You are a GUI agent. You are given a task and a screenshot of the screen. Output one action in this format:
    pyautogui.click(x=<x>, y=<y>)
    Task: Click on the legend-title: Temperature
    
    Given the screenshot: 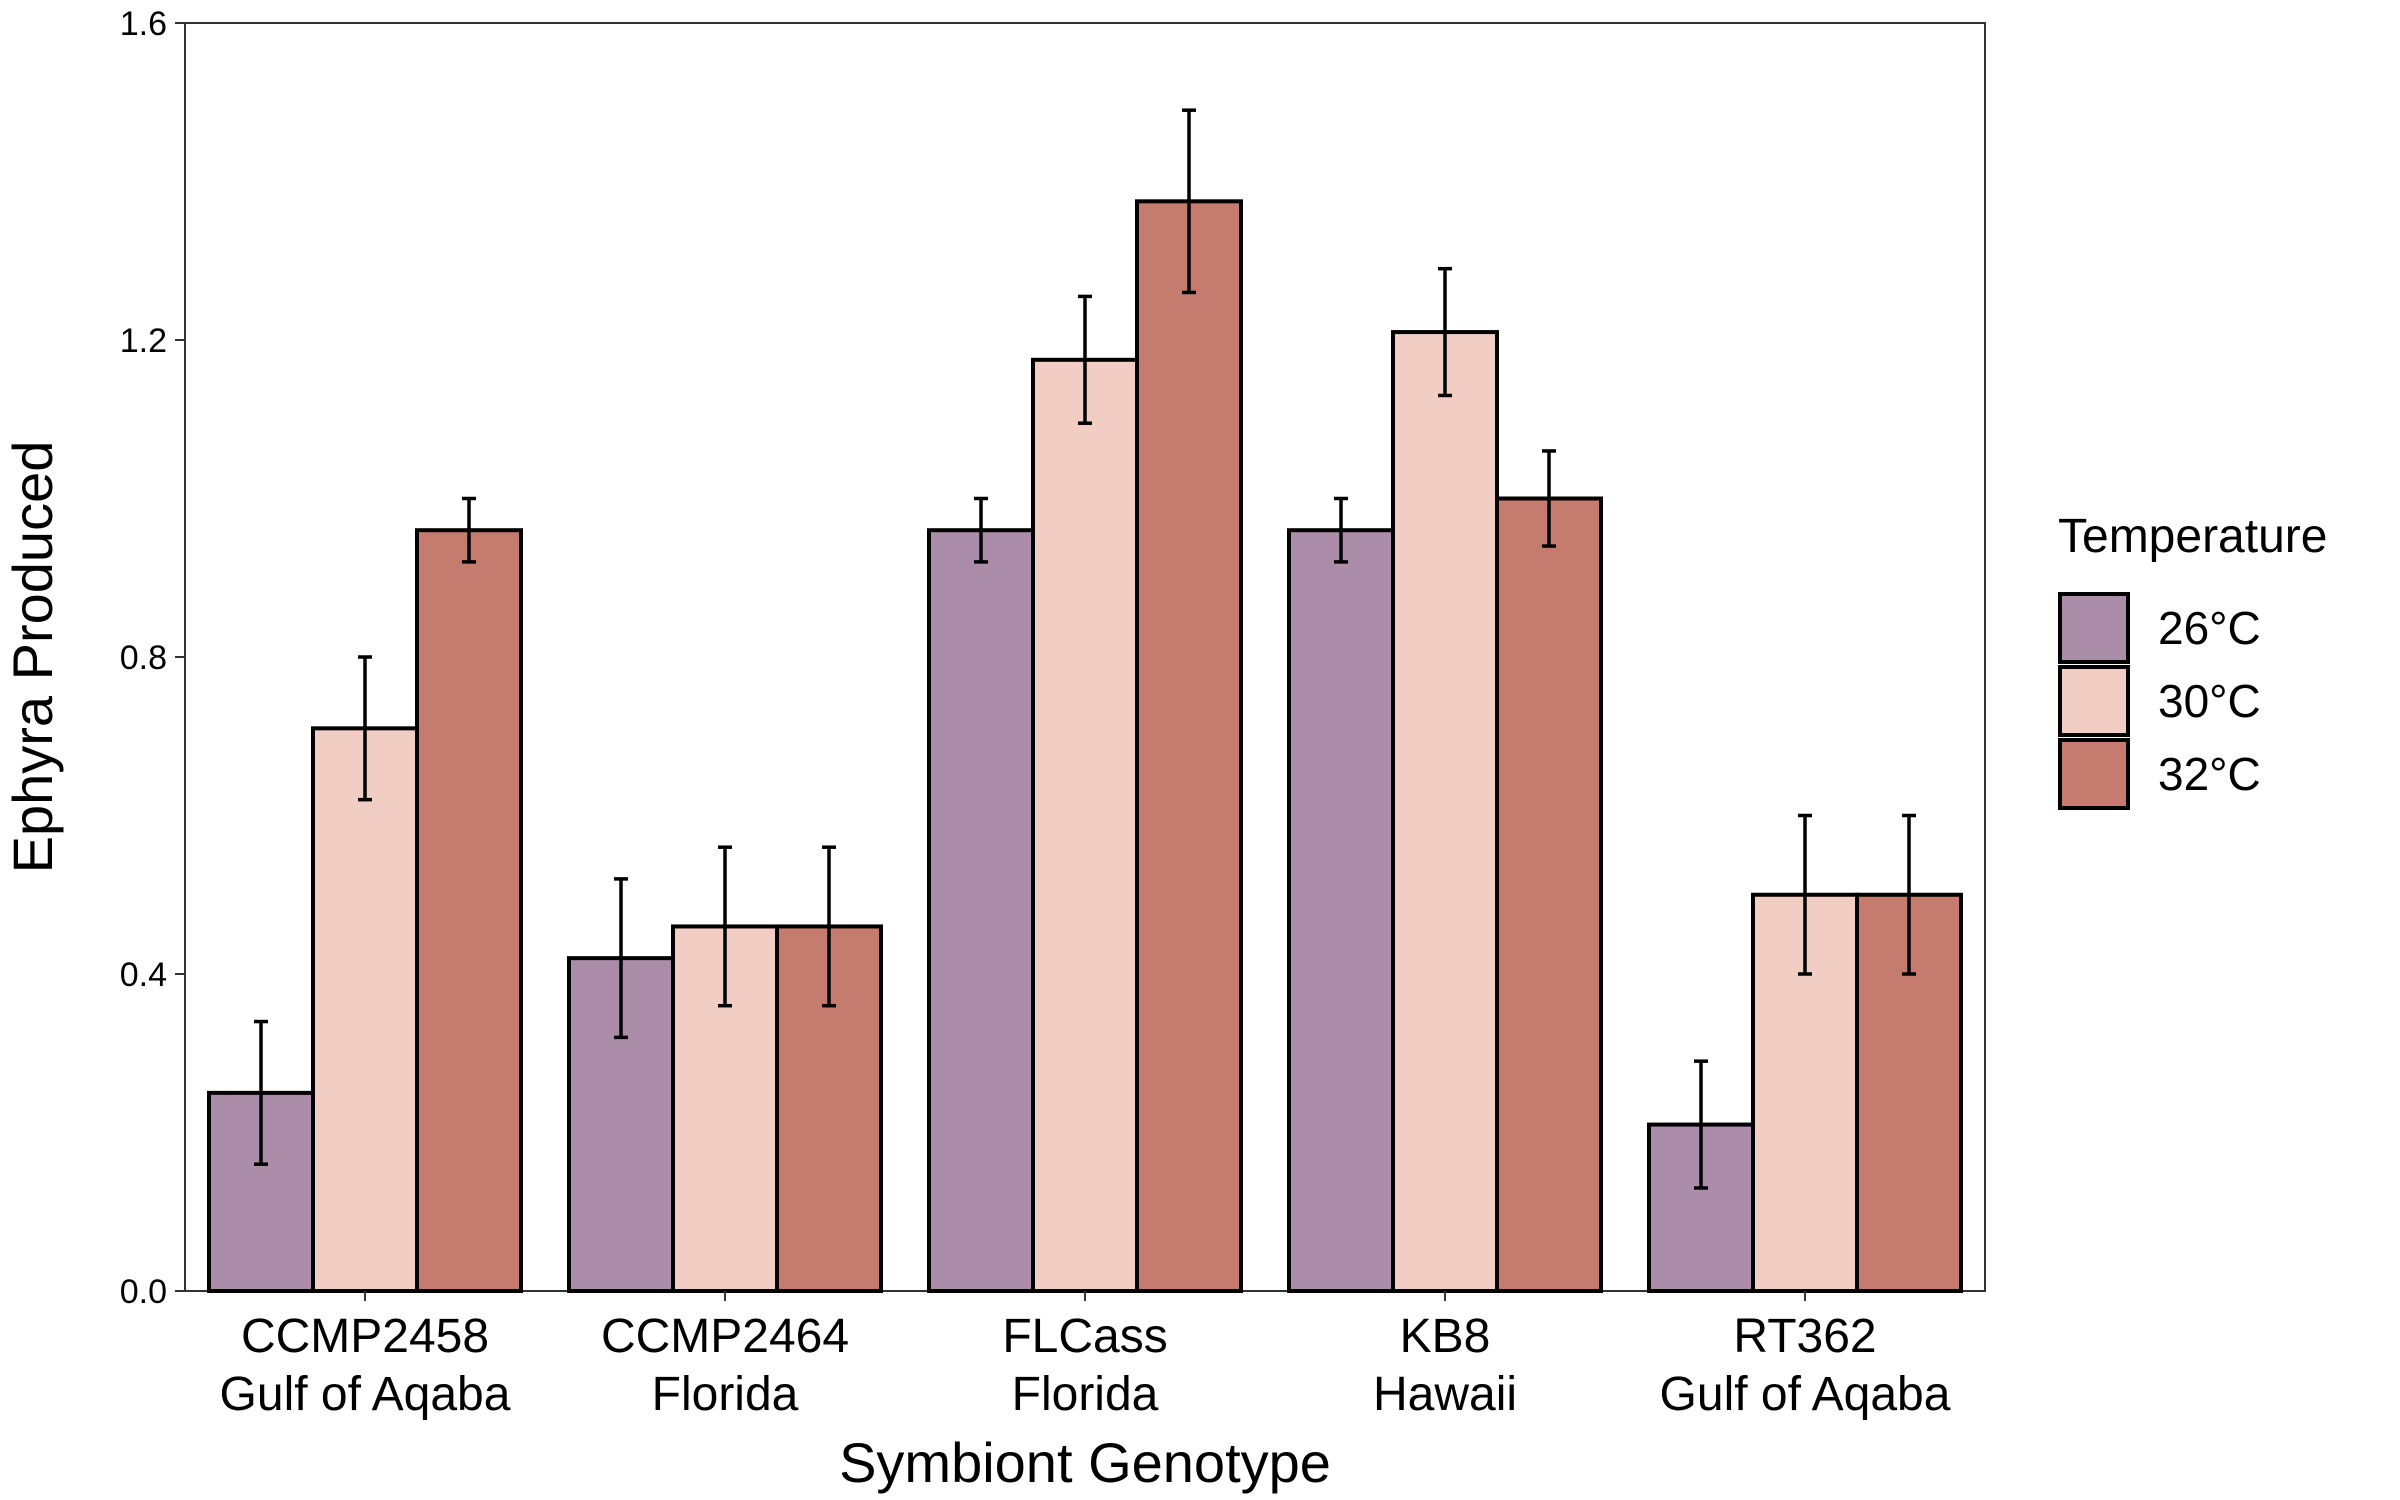 What is the action you would take?
    pyautogui.click(x=2192, y=536)
    